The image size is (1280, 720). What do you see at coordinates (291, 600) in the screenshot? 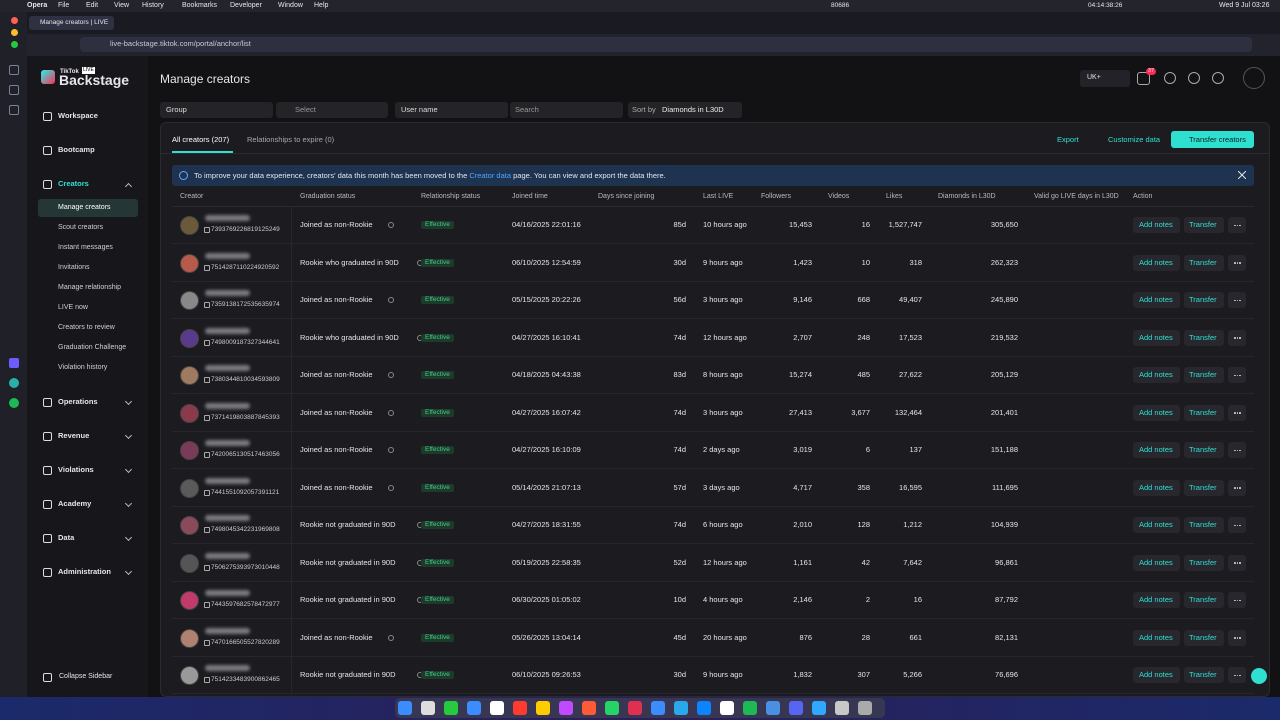
I see `cell-divider` at bounding box center [291, 600].